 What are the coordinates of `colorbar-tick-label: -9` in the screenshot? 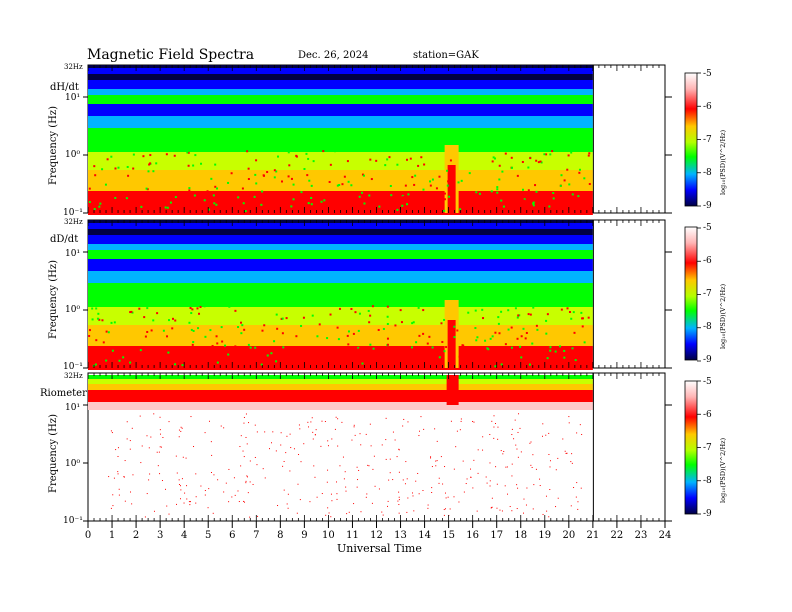 It's located at (707, 206).